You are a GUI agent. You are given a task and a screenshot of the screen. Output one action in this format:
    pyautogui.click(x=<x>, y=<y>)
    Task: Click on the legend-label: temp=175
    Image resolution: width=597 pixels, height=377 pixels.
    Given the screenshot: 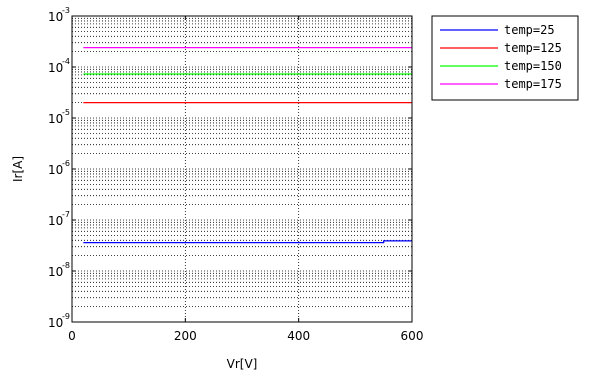 What is the action you would take?
    pyautogui.click(x=533, y=84)
    